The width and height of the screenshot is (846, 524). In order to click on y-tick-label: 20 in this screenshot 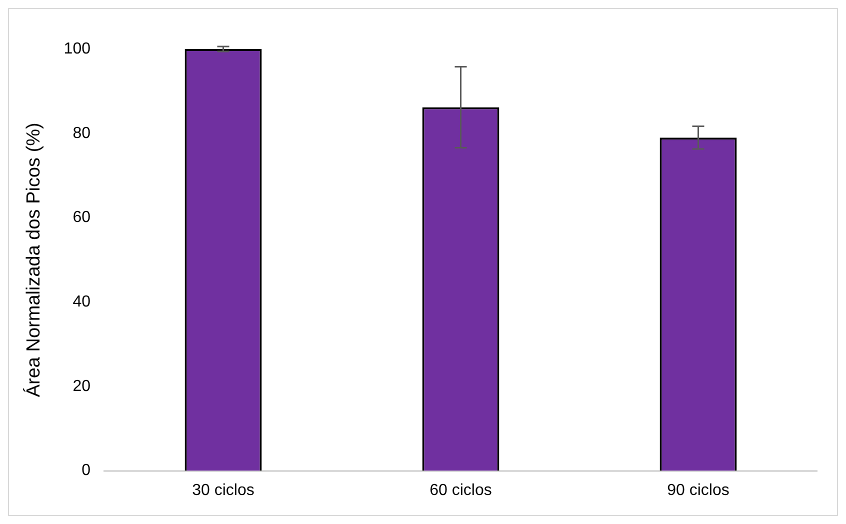, I will do `click(81, 386)`.